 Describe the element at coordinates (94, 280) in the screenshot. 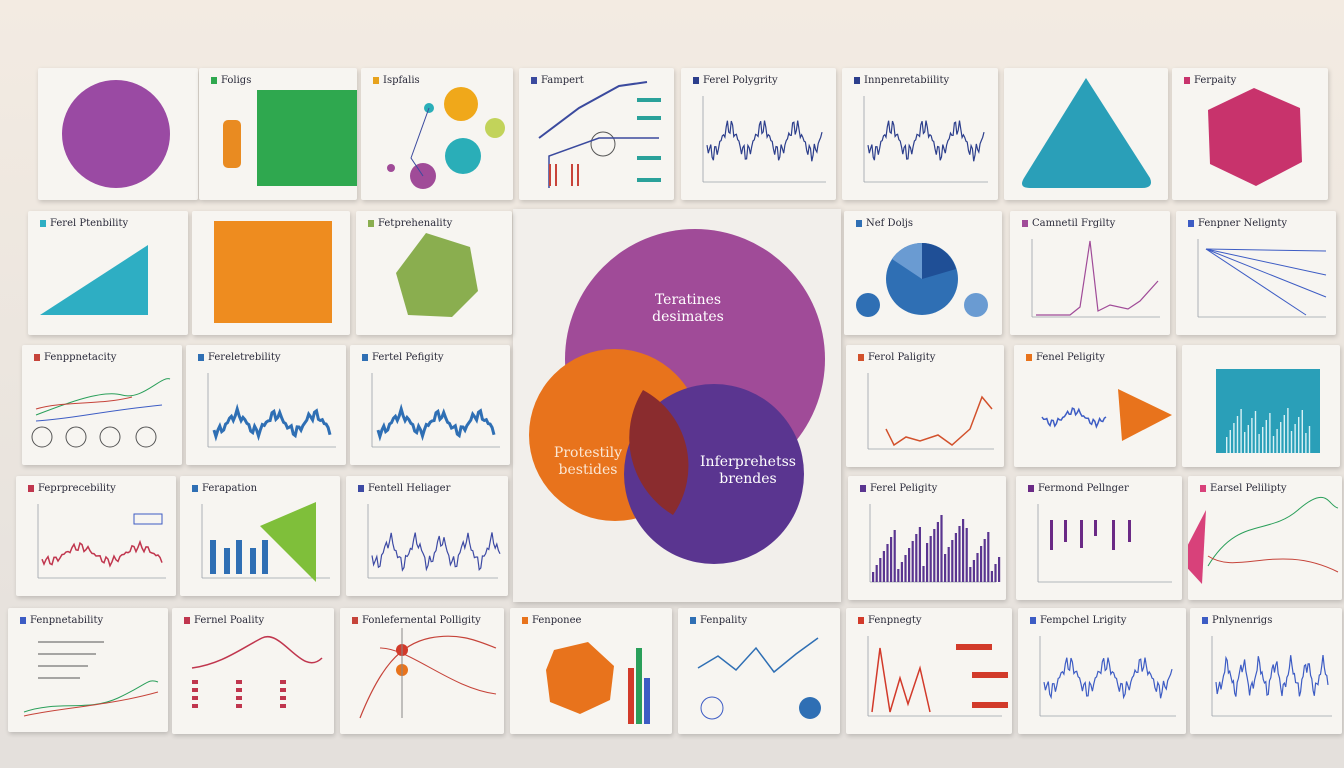

I see `teal-wedge-shape` at that location.